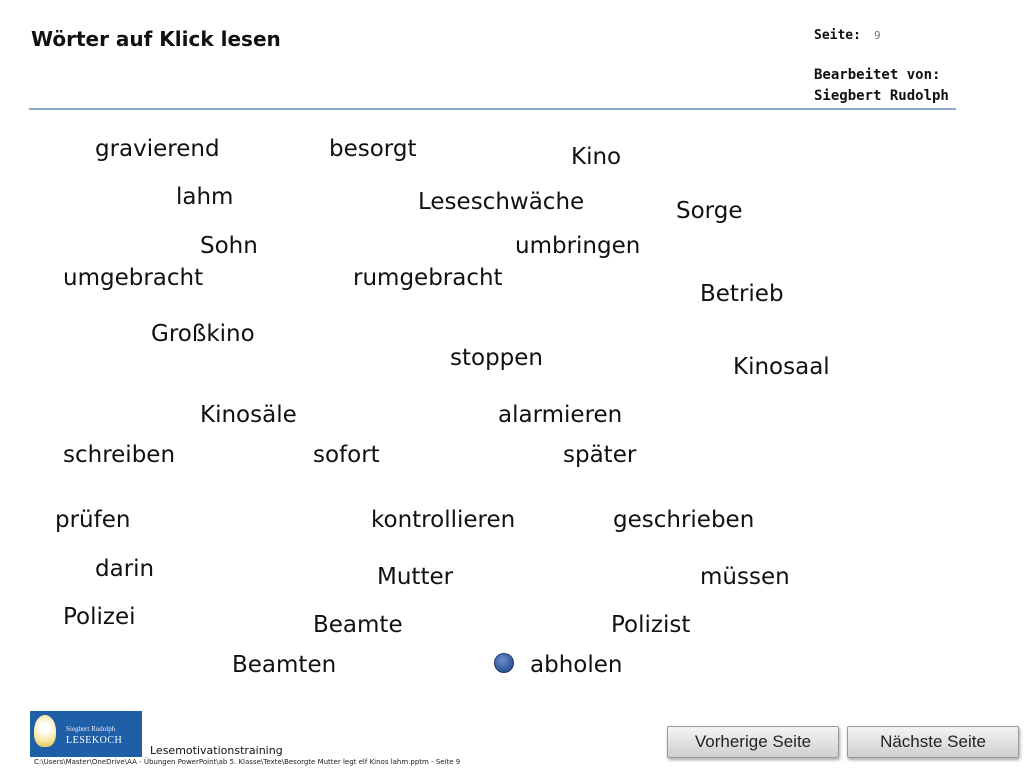 Image resolution: width=1024 pixels, height=768 pixels. I want to click on word-item: stoppen, so click(496, 358).